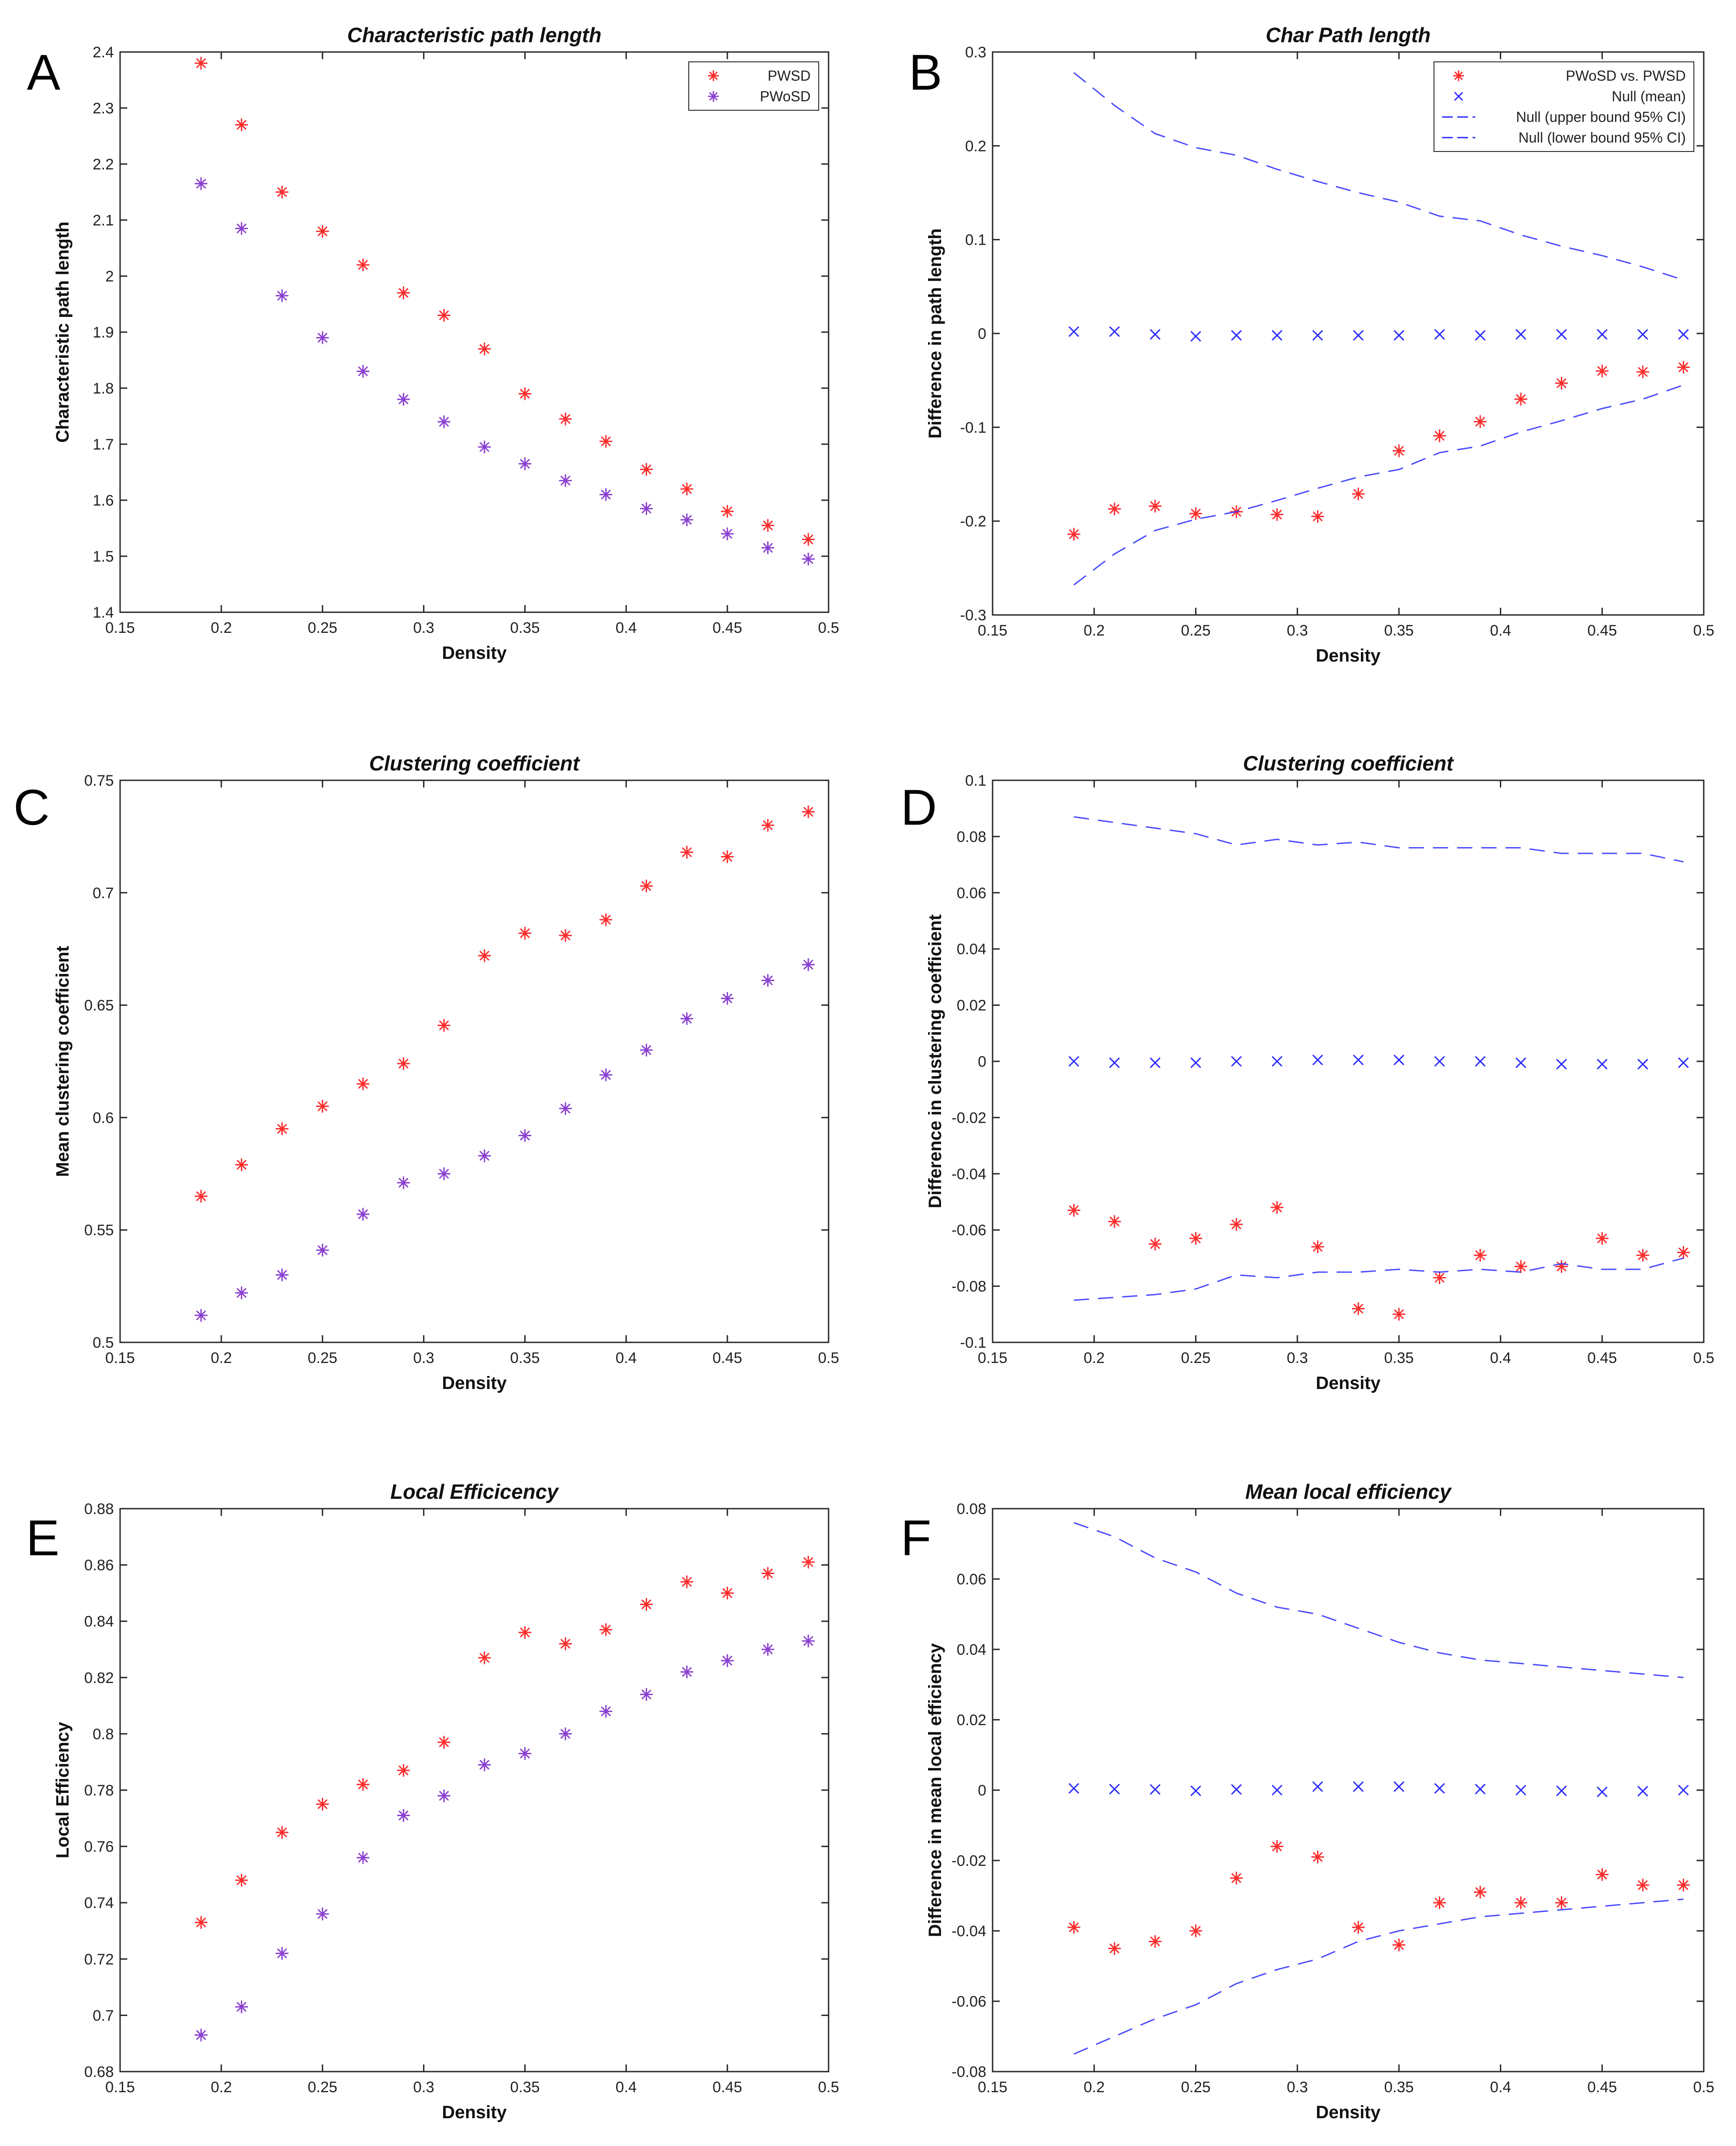 Image resolution: width=1736 pixels, height=2146 pixels. What do you see at coordinates (753, 86) in the screenshot?
I see `legend-box` at bounding box center [753, 86].